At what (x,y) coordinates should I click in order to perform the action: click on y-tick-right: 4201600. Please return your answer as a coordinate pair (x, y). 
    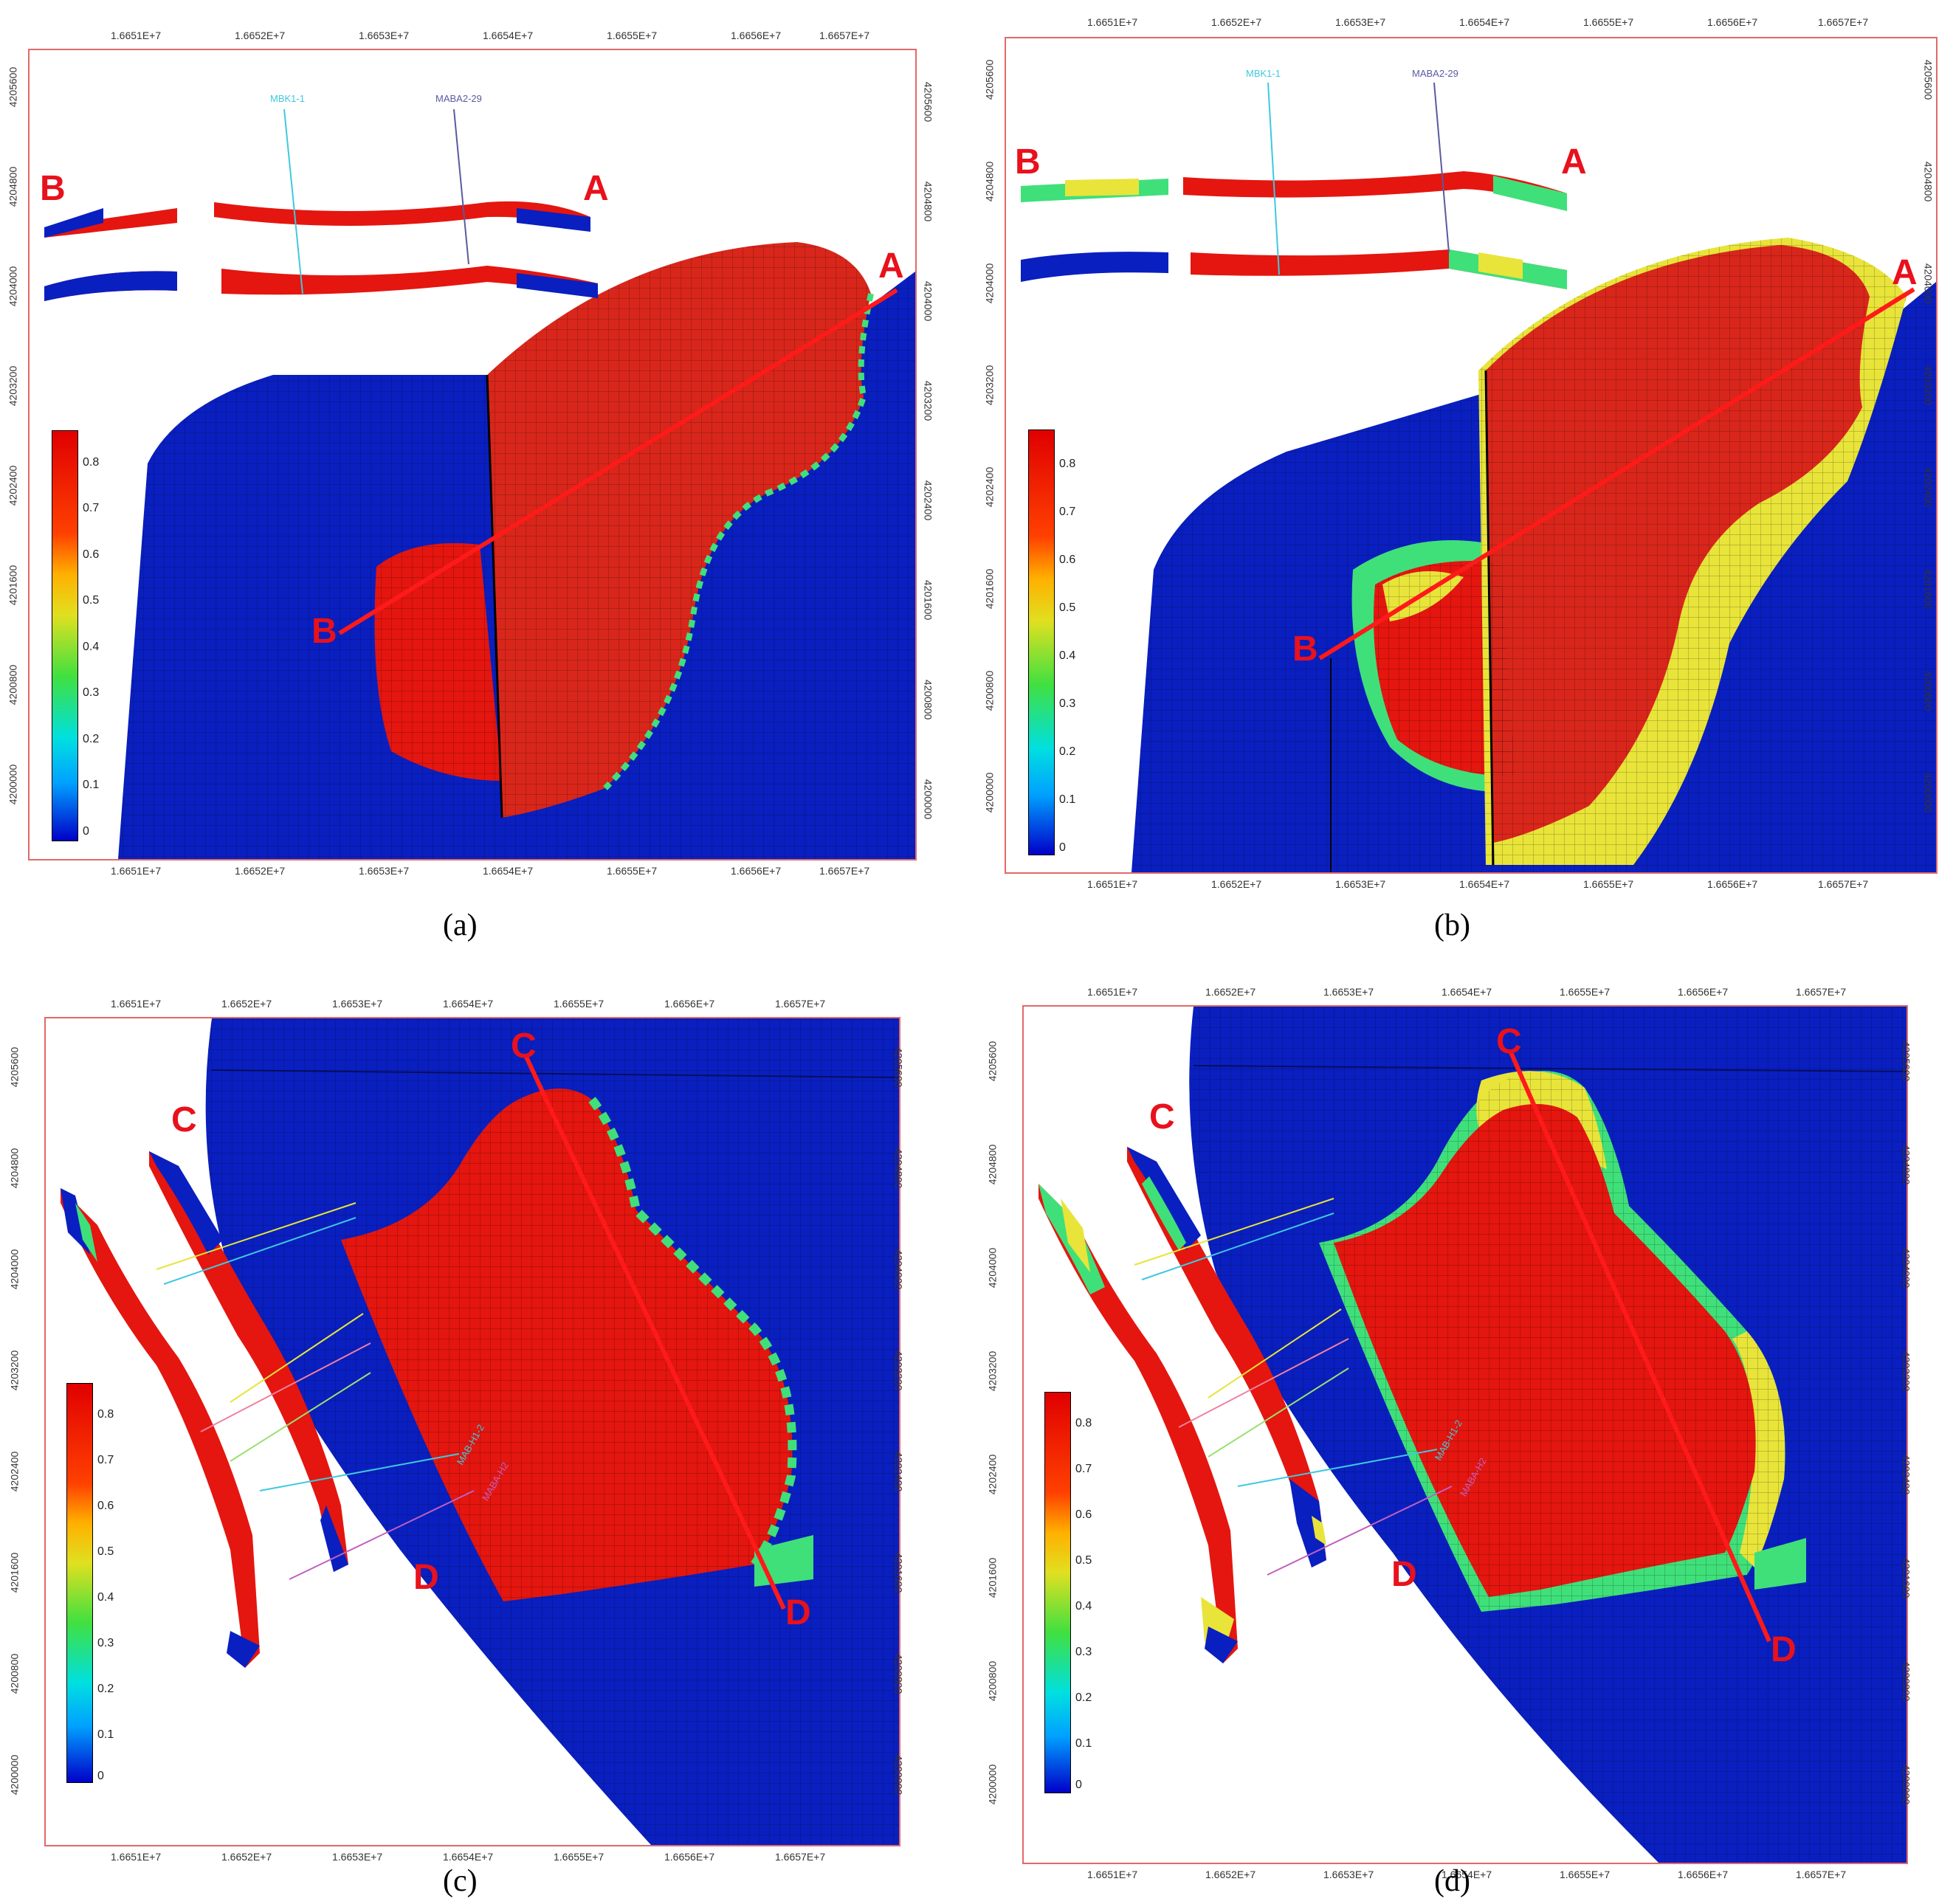
    Looking at the image, I should click on (1928, 589).